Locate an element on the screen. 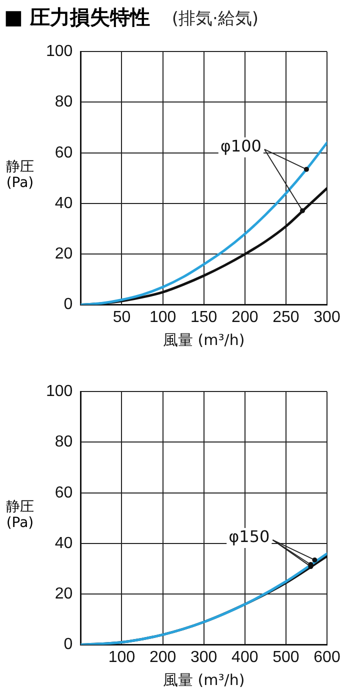  x-tick-label: 150 is located at coordinates (204, 317).